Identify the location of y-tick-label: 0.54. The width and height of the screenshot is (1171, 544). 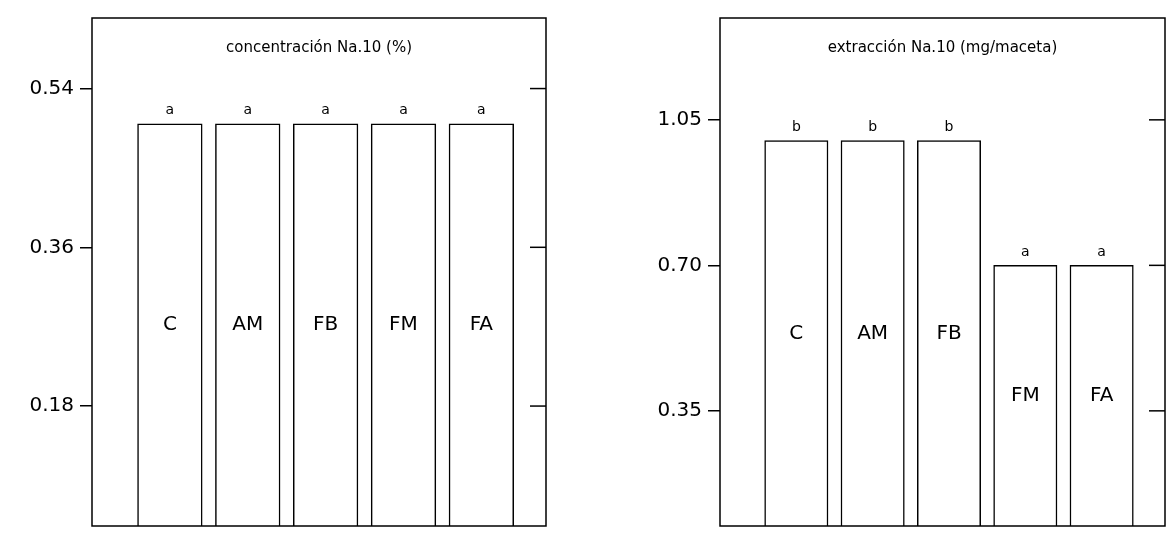
(51, 86).